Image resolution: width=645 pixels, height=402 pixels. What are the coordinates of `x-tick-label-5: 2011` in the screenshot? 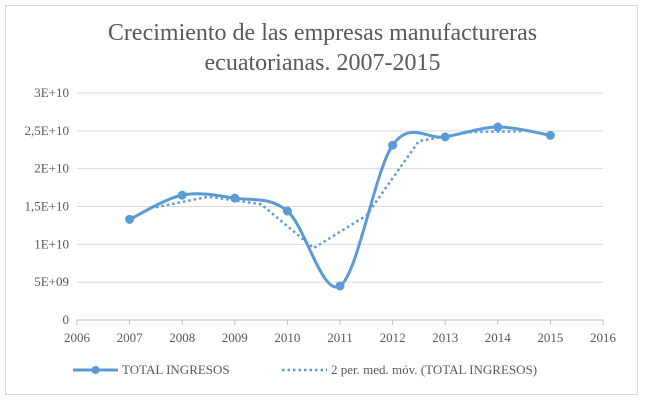 It's located at (340, 337).